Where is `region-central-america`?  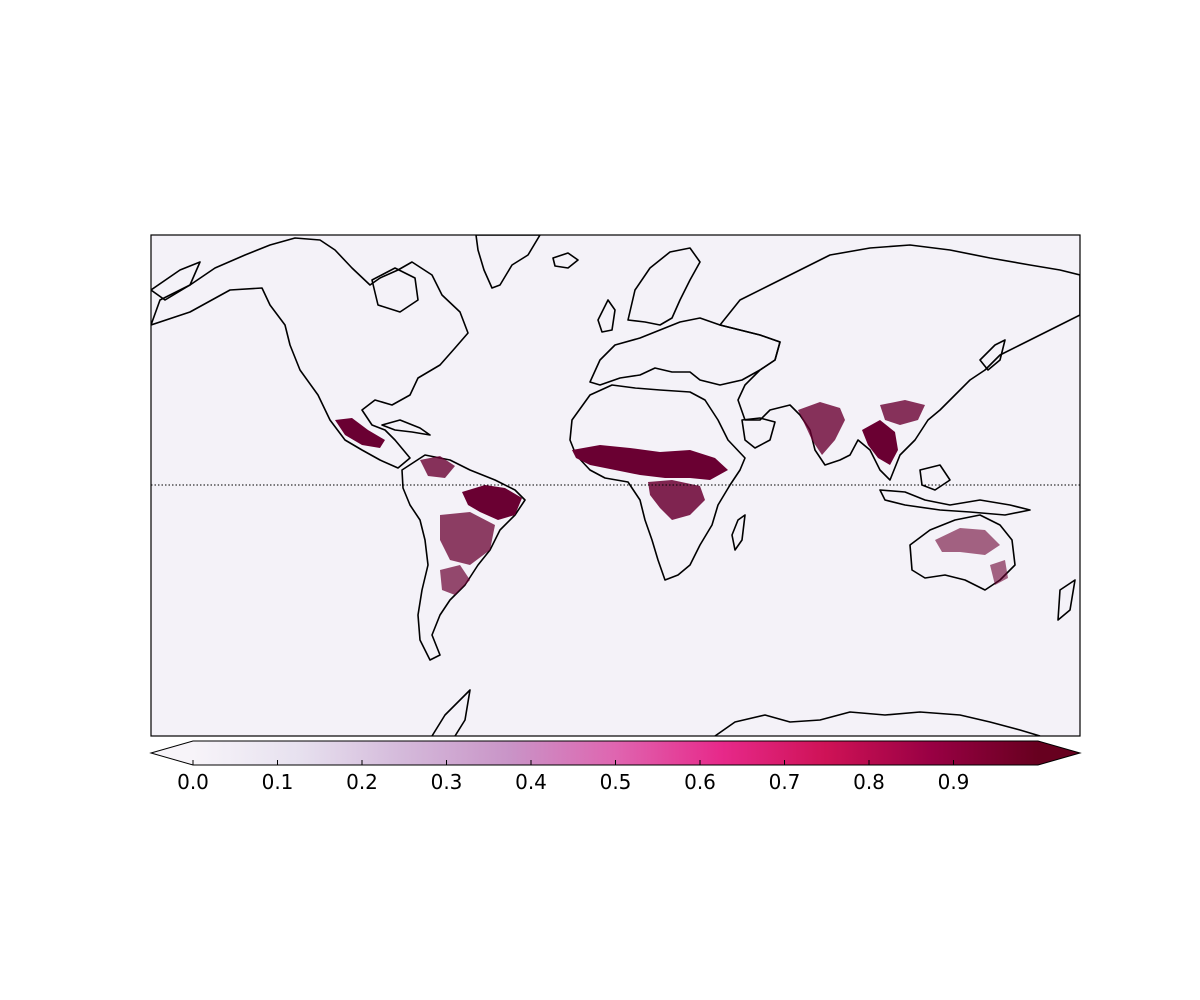 region-central-america is located at coordinates (360, 433).